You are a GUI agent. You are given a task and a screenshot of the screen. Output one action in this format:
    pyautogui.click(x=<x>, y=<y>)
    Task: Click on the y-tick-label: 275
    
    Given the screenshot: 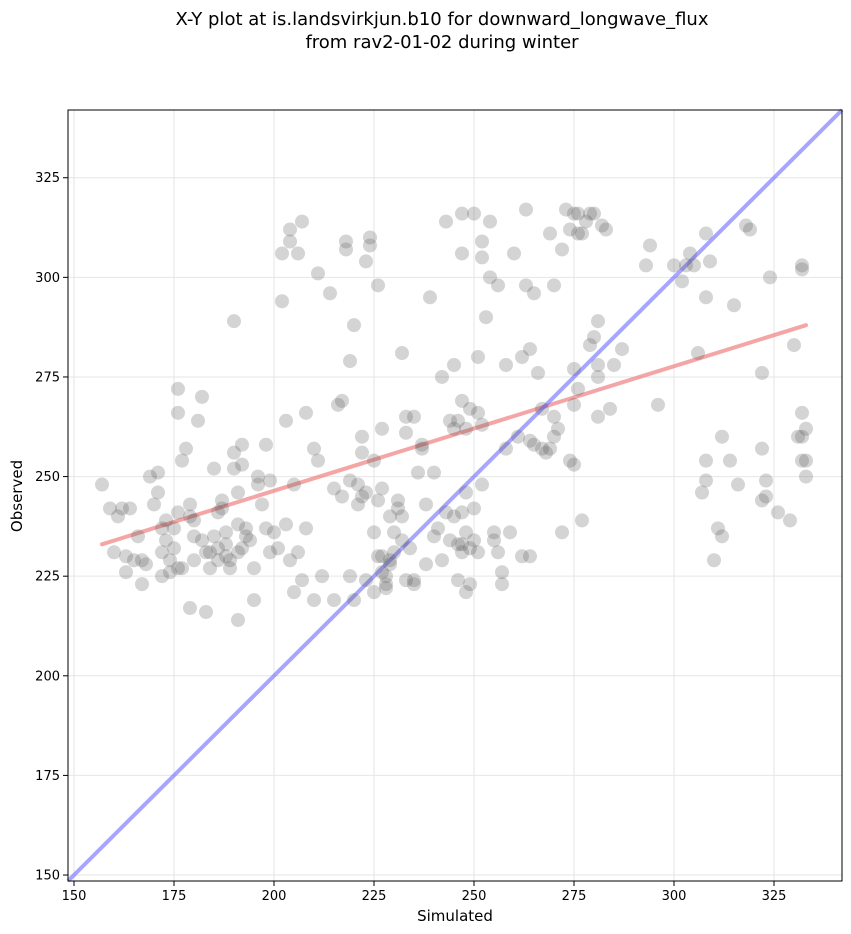 What is the action you would take?
    pyautogui.click(x=47, y=377)
    